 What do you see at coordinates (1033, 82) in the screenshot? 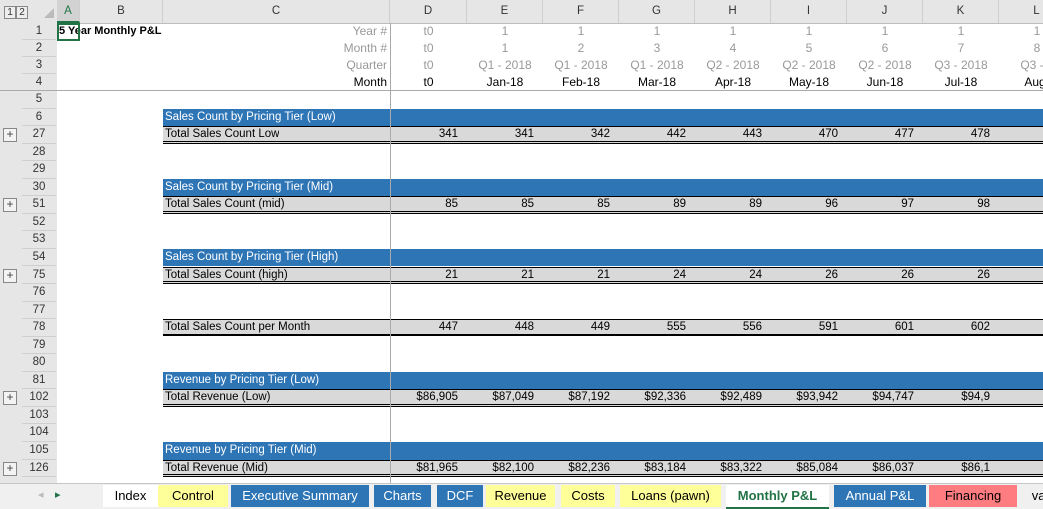
I see `header-value: Aug-` at bounding box center [1033, 82].